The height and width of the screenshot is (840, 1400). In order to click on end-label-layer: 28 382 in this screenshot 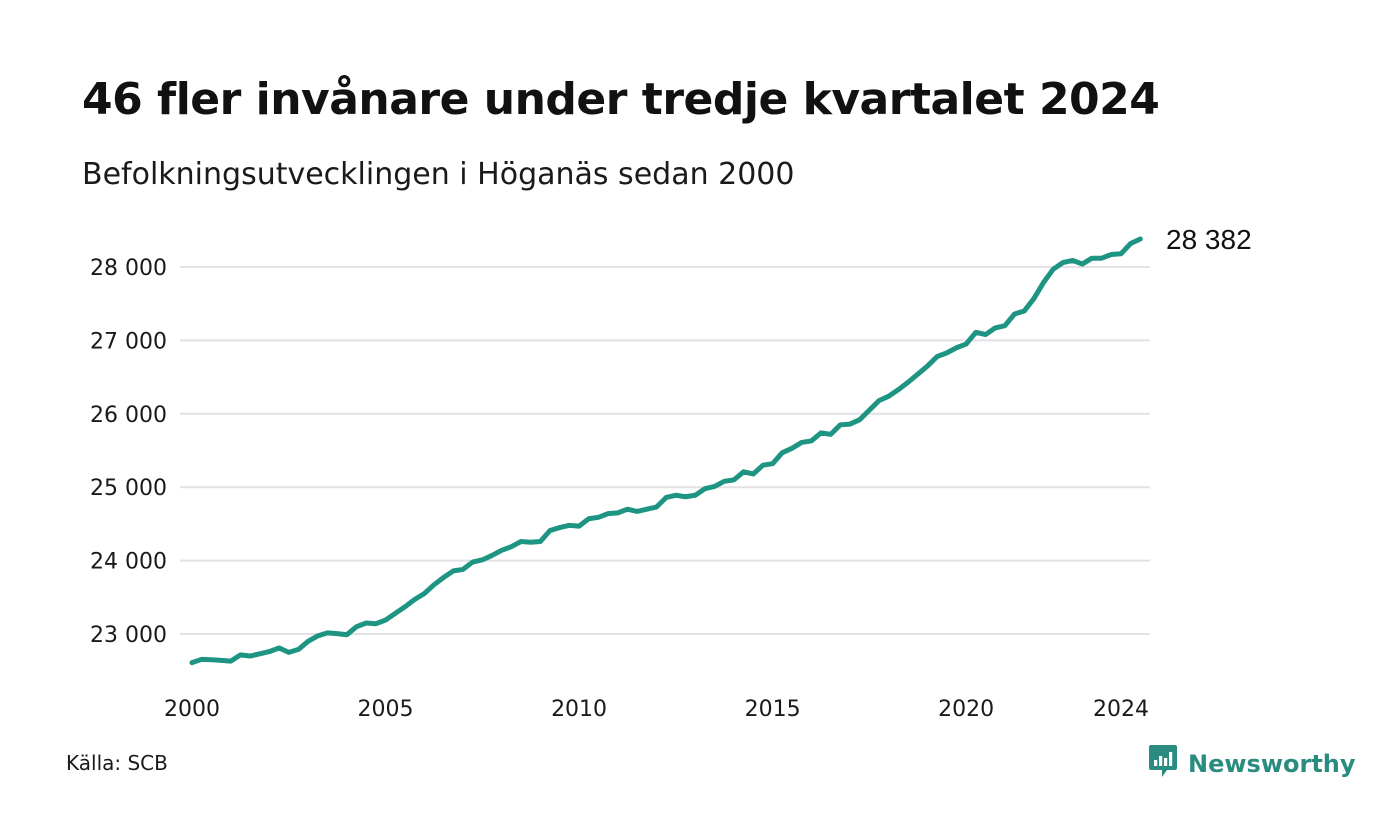, I will do `click(1209, 239)`.